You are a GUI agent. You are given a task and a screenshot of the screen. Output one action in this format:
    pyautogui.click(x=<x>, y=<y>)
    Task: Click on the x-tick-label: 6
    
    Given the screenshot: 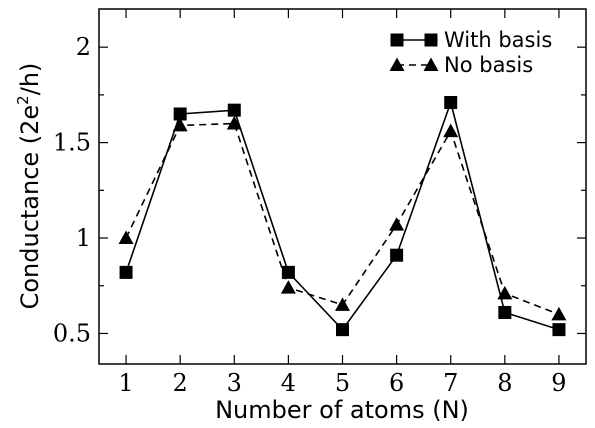 What is the action you would take?
    pyautogui.click(x=396, y=383)
    